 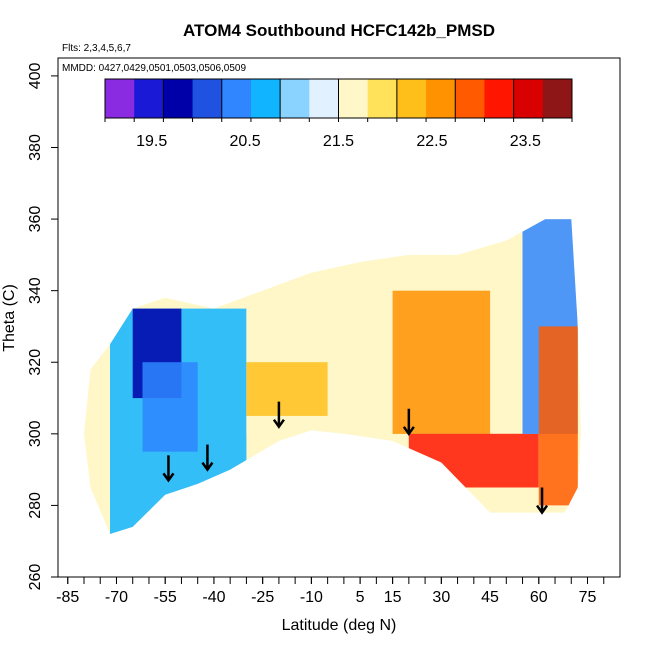 What do you see at coordinates (35, 75) in the screenshot?
I see `y-tick-label: 400` at bounding box center [35, 75].